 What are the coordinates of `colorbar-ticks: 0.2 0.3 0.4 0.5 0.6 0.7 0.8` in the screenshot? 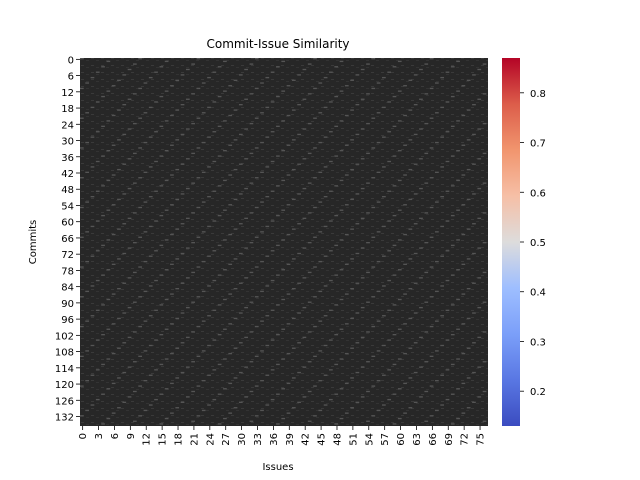 It's located at (533, 243).